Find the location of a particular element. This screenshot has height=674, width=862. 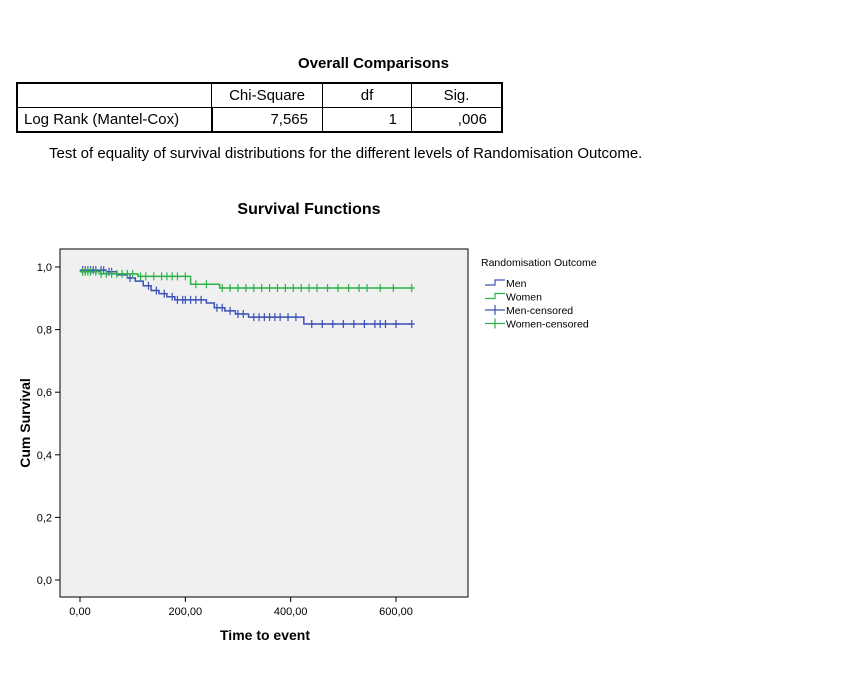

header-df: df is located at coordinates (367, 95).